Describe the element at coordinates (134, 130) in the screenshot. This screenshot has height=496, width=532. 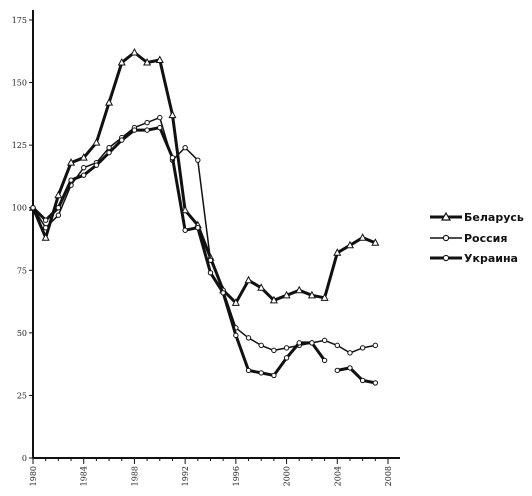
I see `data-point-ukraine-1988` at that location.